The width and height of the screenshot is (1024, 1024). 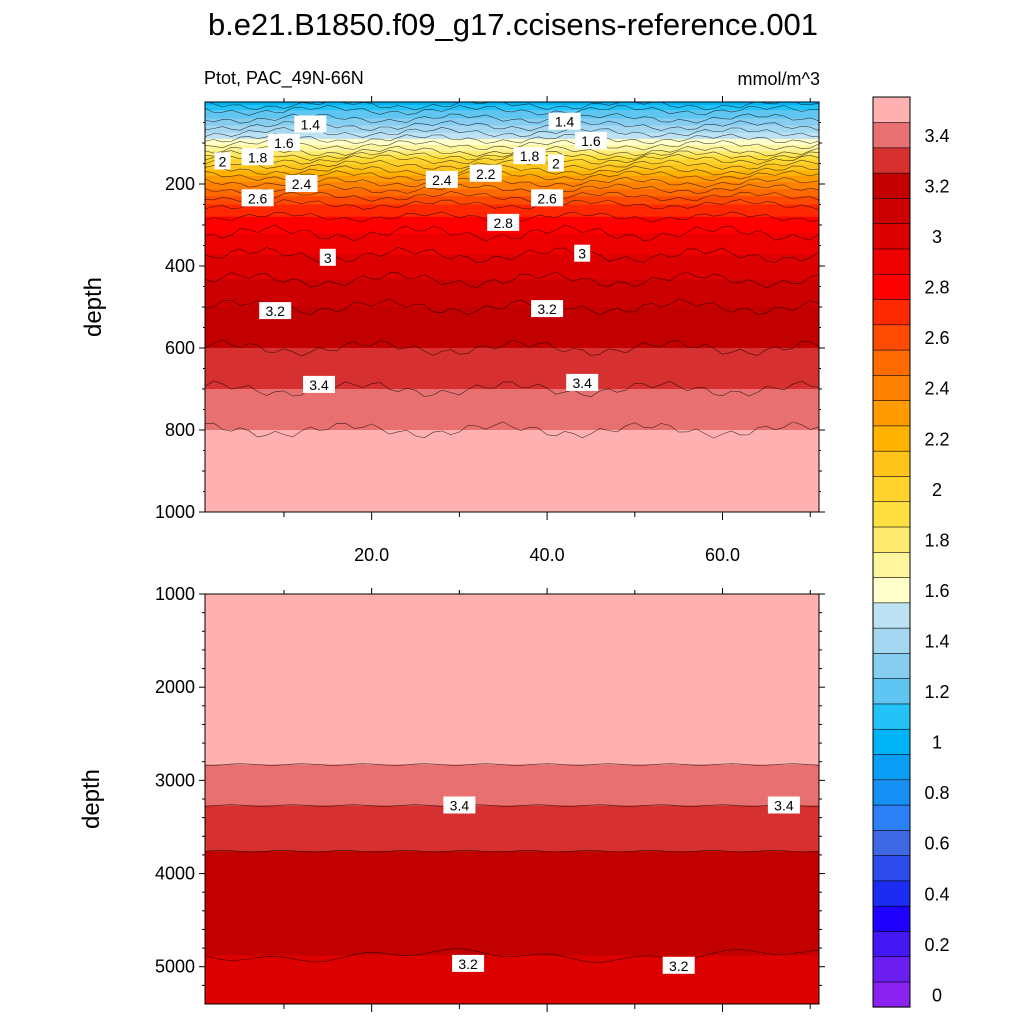 I want to click on subtitle-left: Ptot, PAC_49N-66N, so click(x=284, y=78).